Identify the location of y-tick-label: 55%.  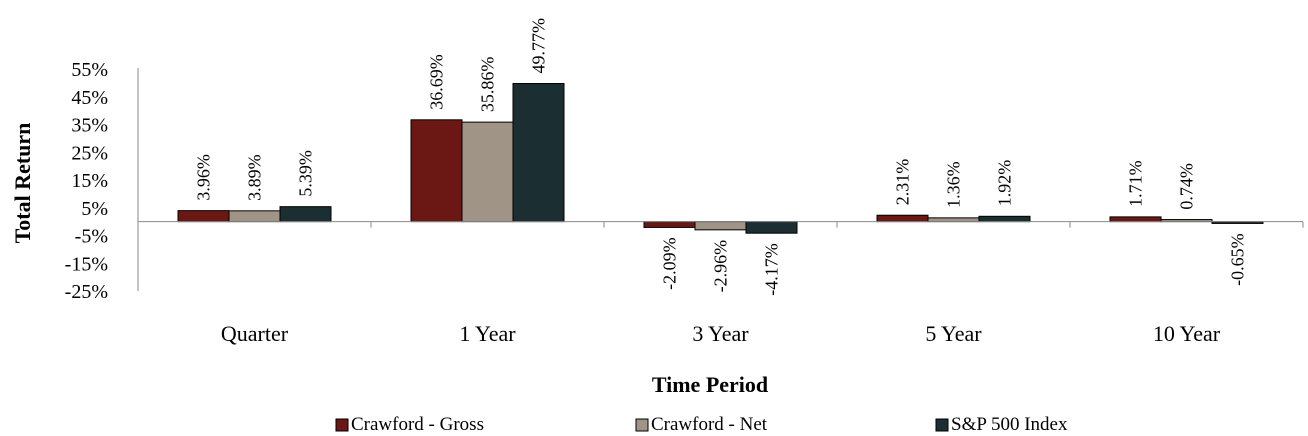
(89, 70).